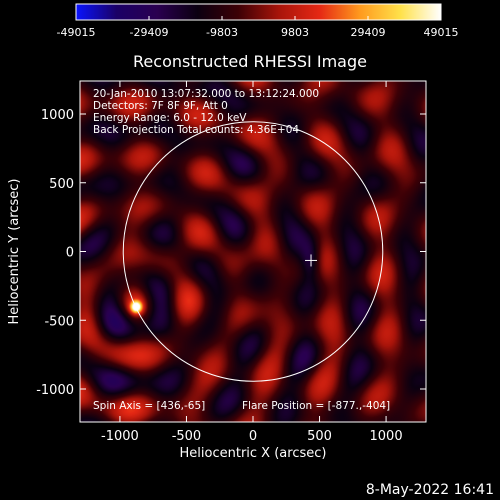  What do you see at coordinates (120, 436) in the screenshot?
I see `x-tick-label: -1000` at bounding box center [120, 436].